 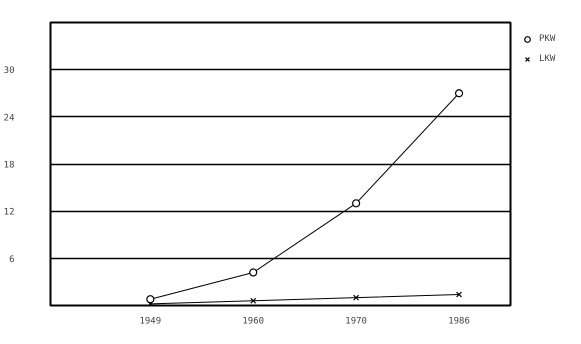 What do you see at coordinates (9, 213) in the screenshot?
I see `y-tick-label: 12` at bounding box center [9, 213].